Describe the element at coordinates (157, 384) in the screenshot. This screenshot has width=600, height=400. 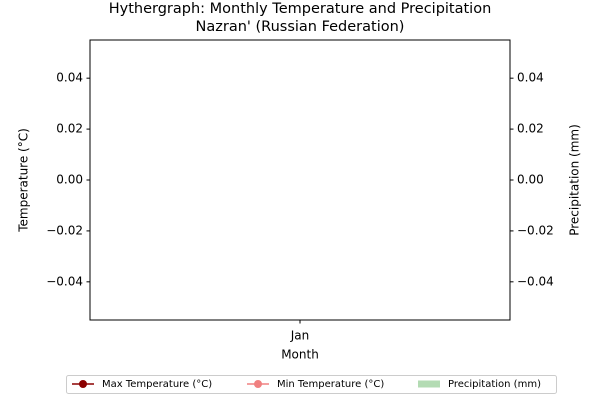
I see `legend-label: Max Temperature (°C)` at that location.